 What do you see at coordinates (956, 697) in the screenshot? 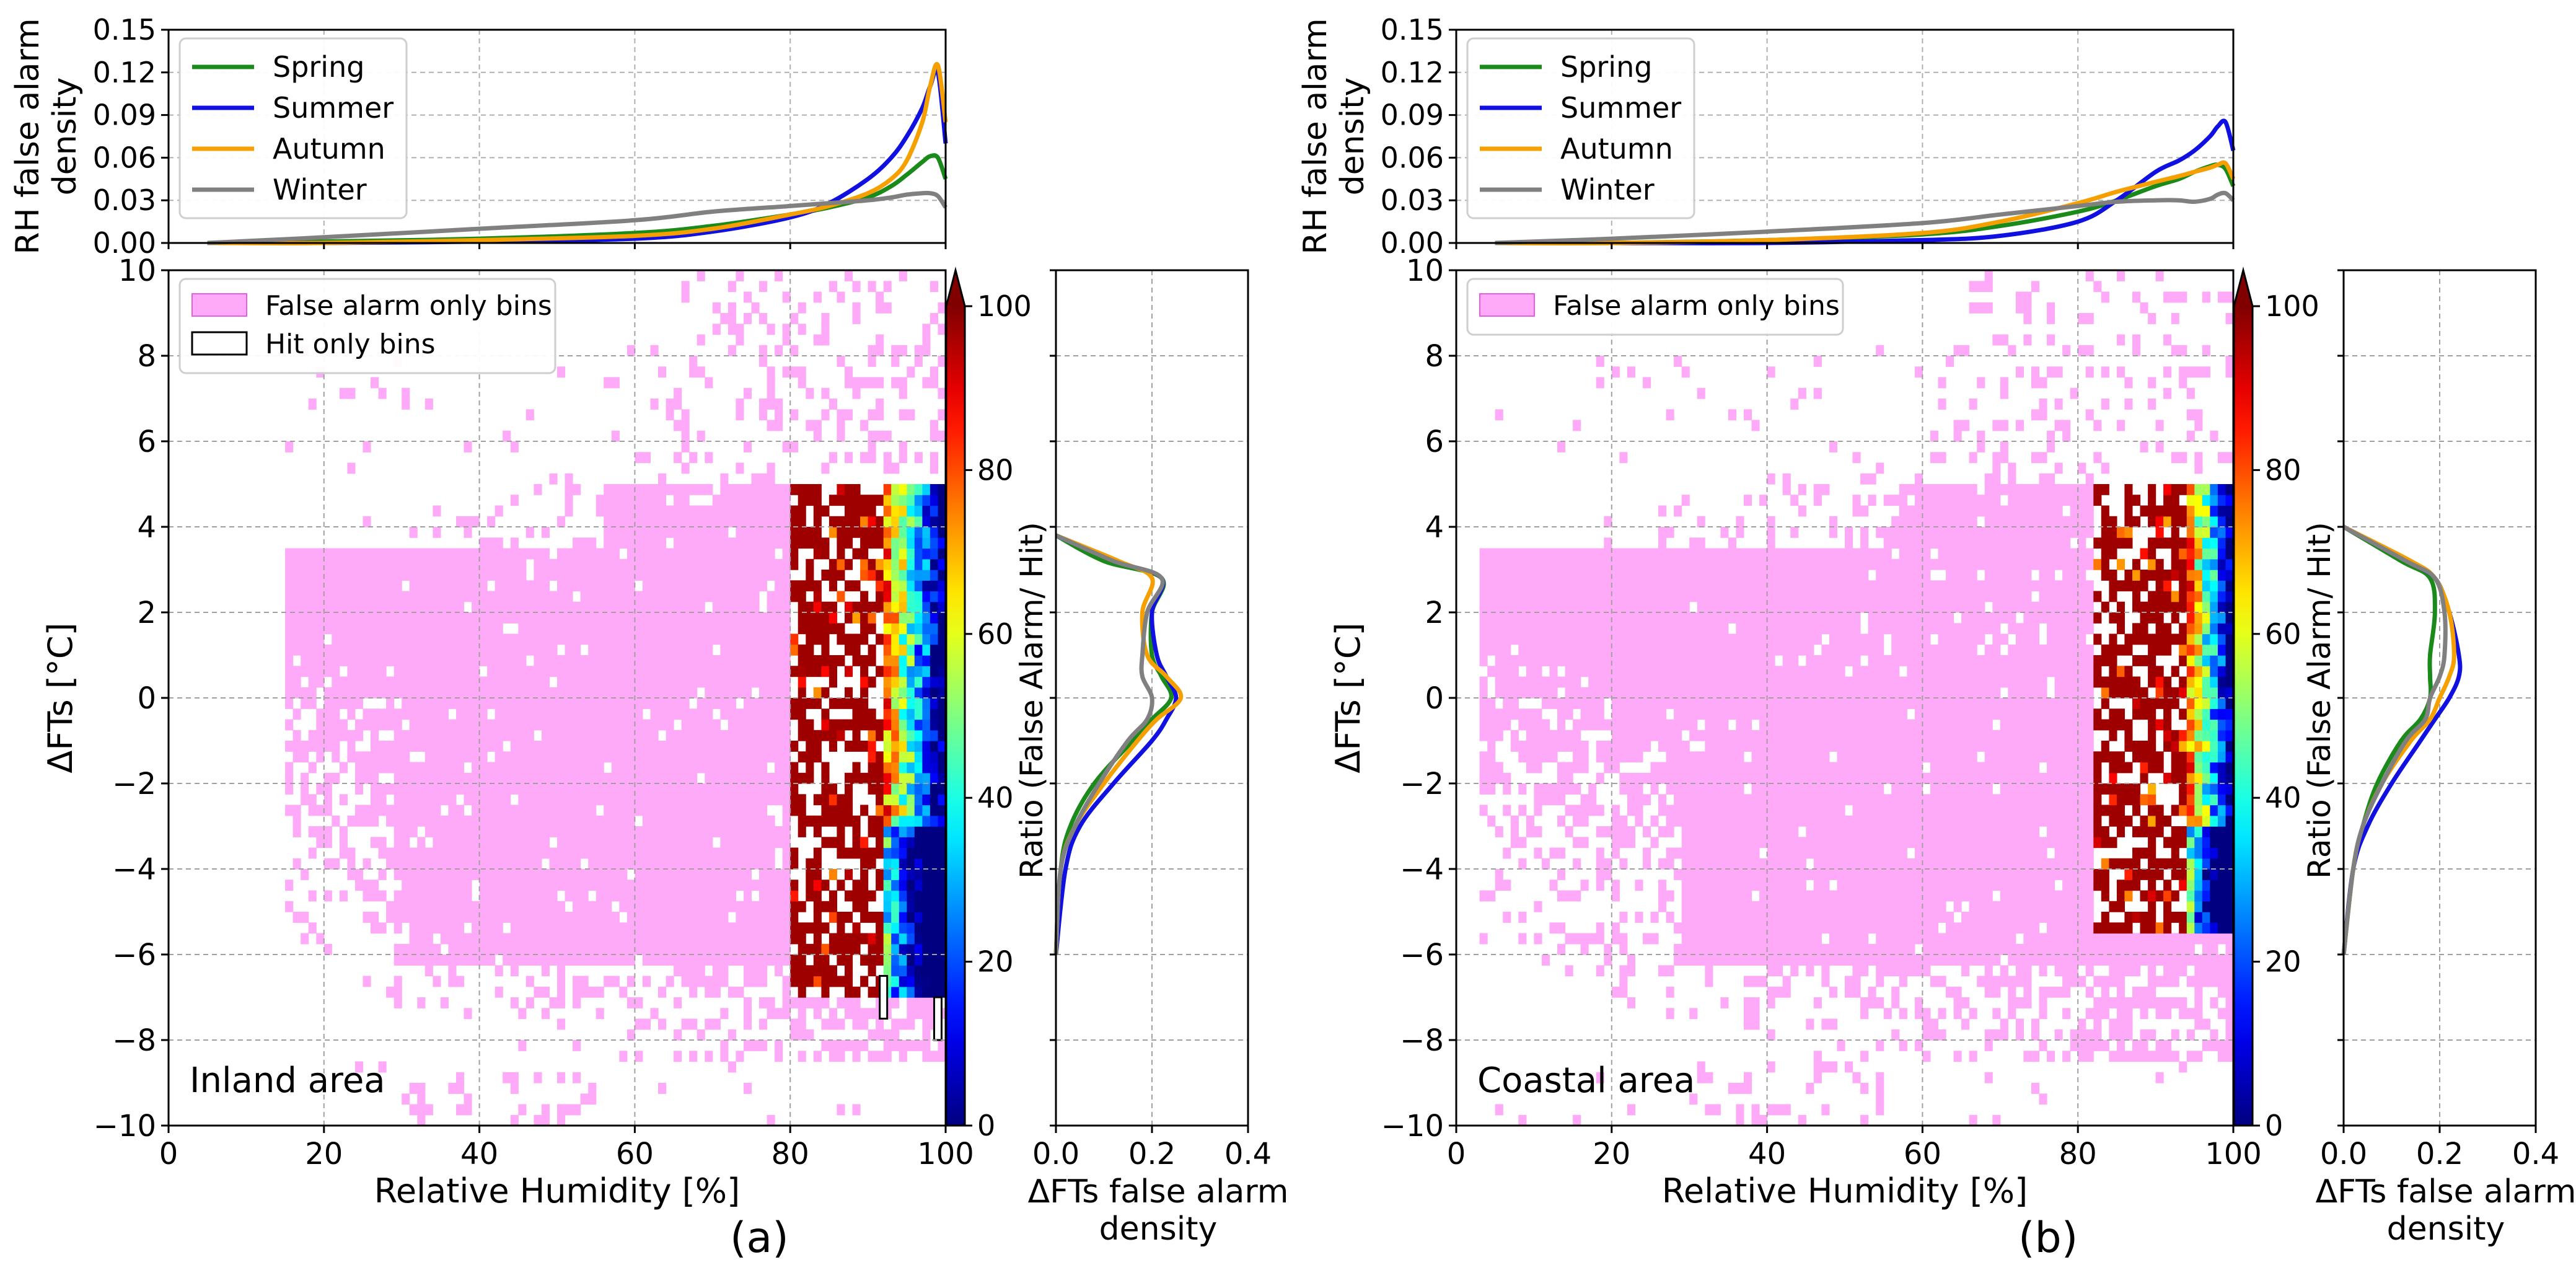
I see `colorbar-frame` at bounding box center [956, 697].